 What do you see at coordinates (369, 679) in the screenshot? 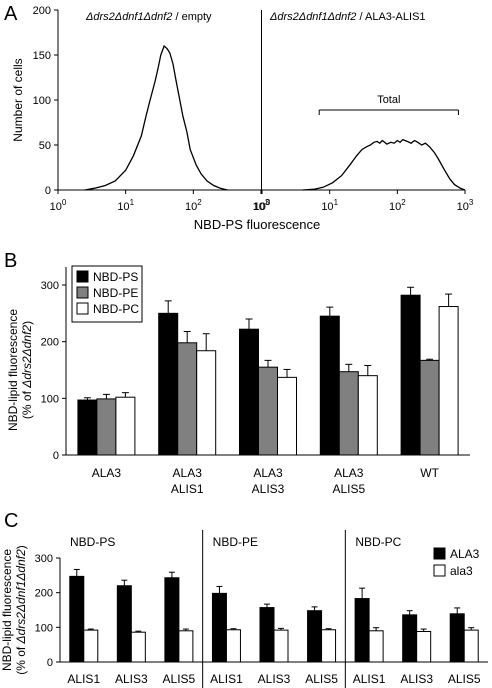
I see `x-tick-label-c-2-0: ALIS1` at bounding box center [369, 679].